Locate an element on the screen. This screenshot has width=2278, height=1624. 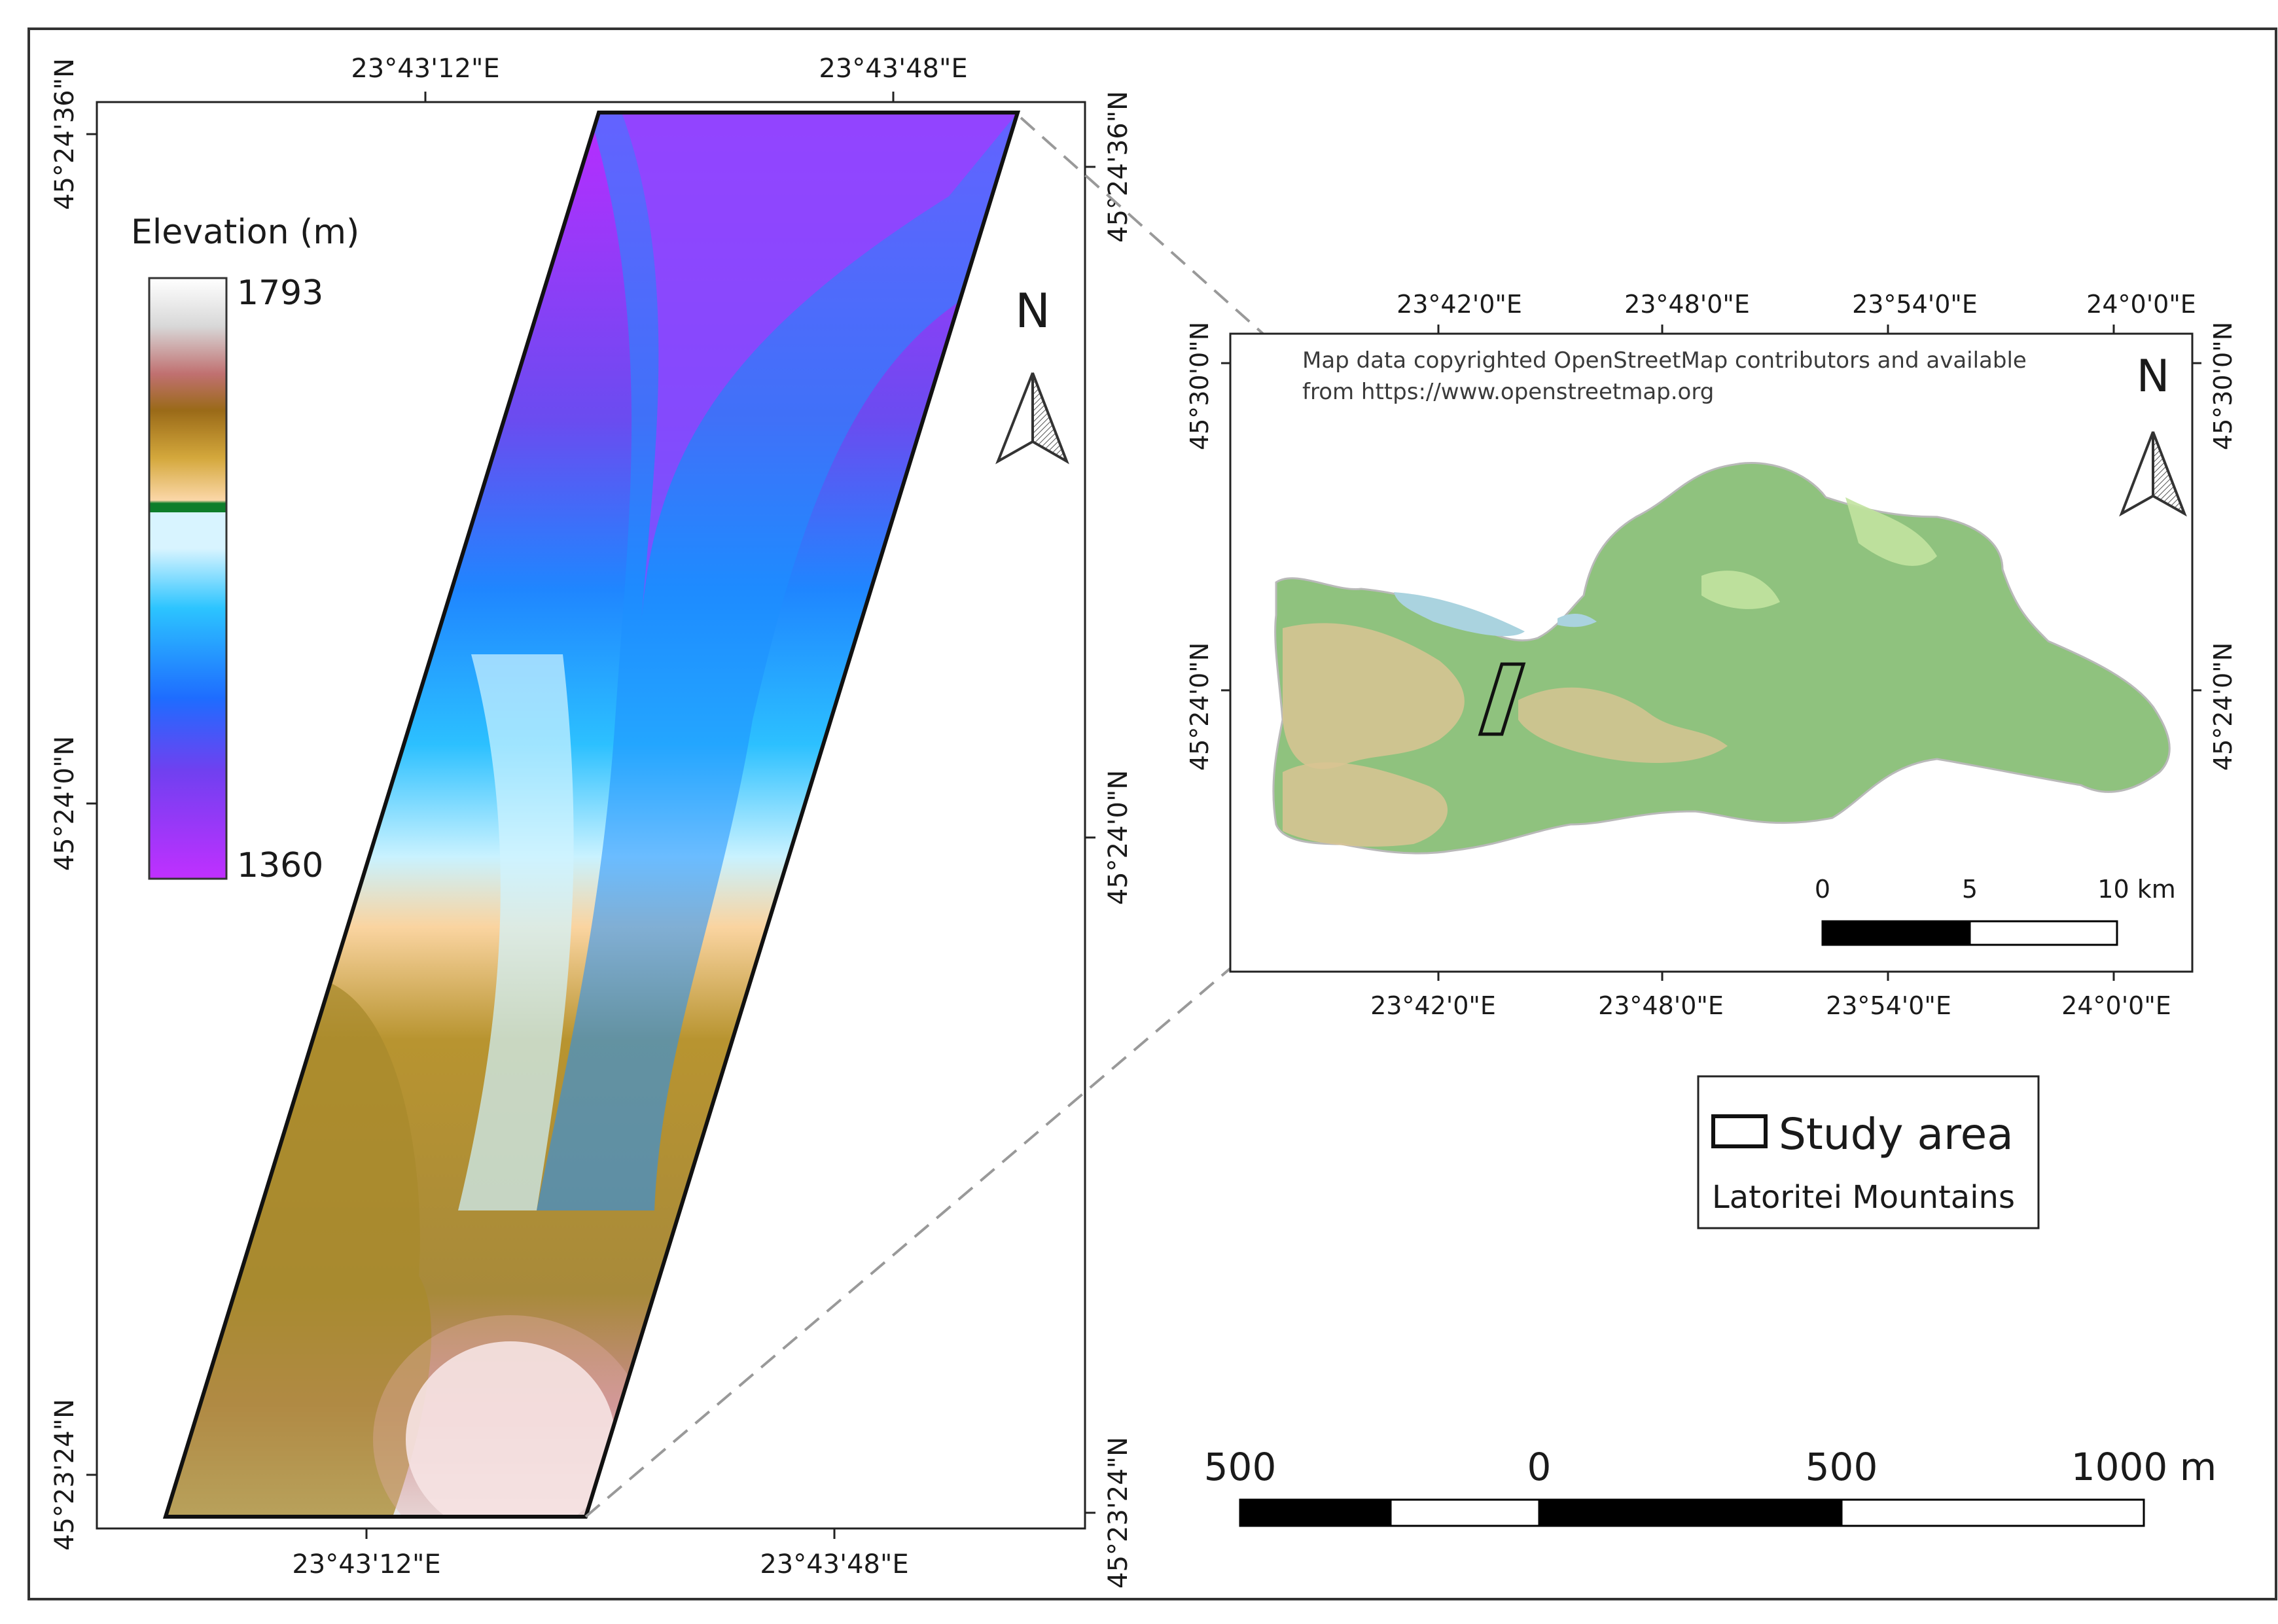
main-top-tick-1: 23°43'12"E is located at coordinates (425, 69).